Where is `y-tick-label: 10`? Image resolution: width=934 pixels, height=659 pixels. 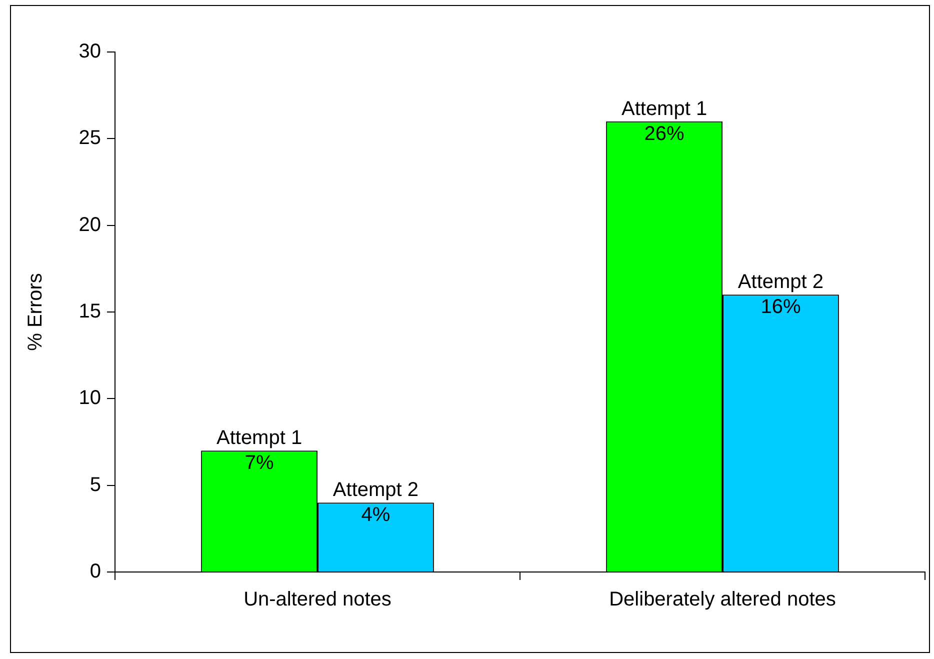
y-tick-label: 10 is located at coordinates (89, 398).